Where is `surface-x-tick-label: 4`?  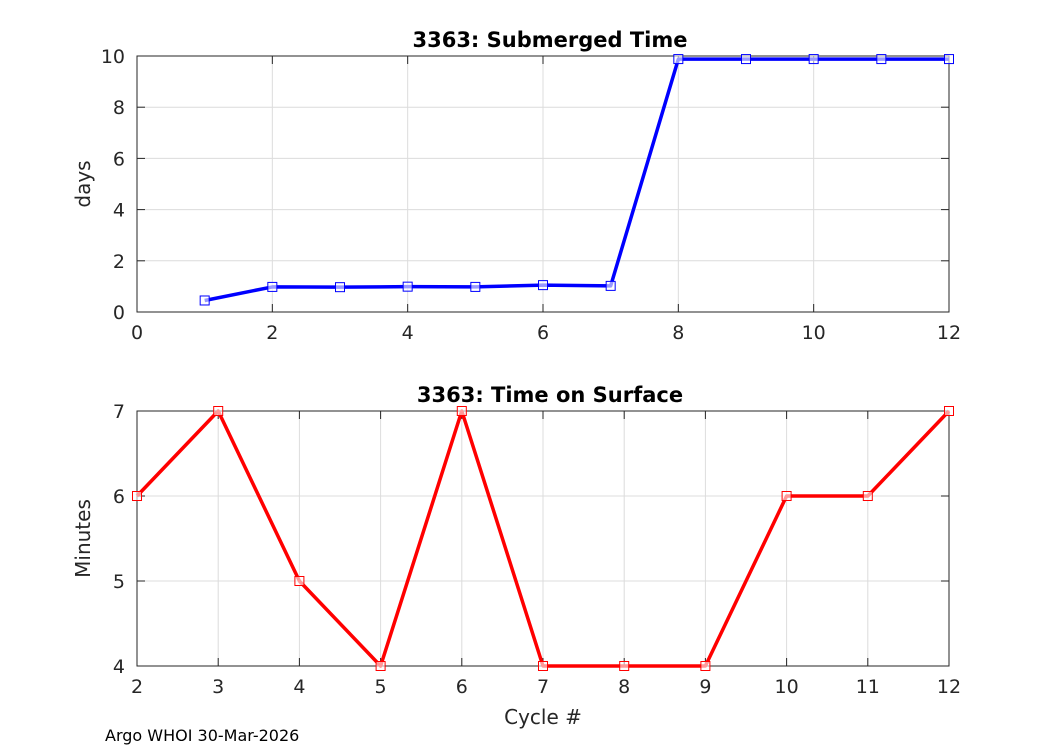 surface-x-tick-label: 4 is located at coordinates (299, 687).